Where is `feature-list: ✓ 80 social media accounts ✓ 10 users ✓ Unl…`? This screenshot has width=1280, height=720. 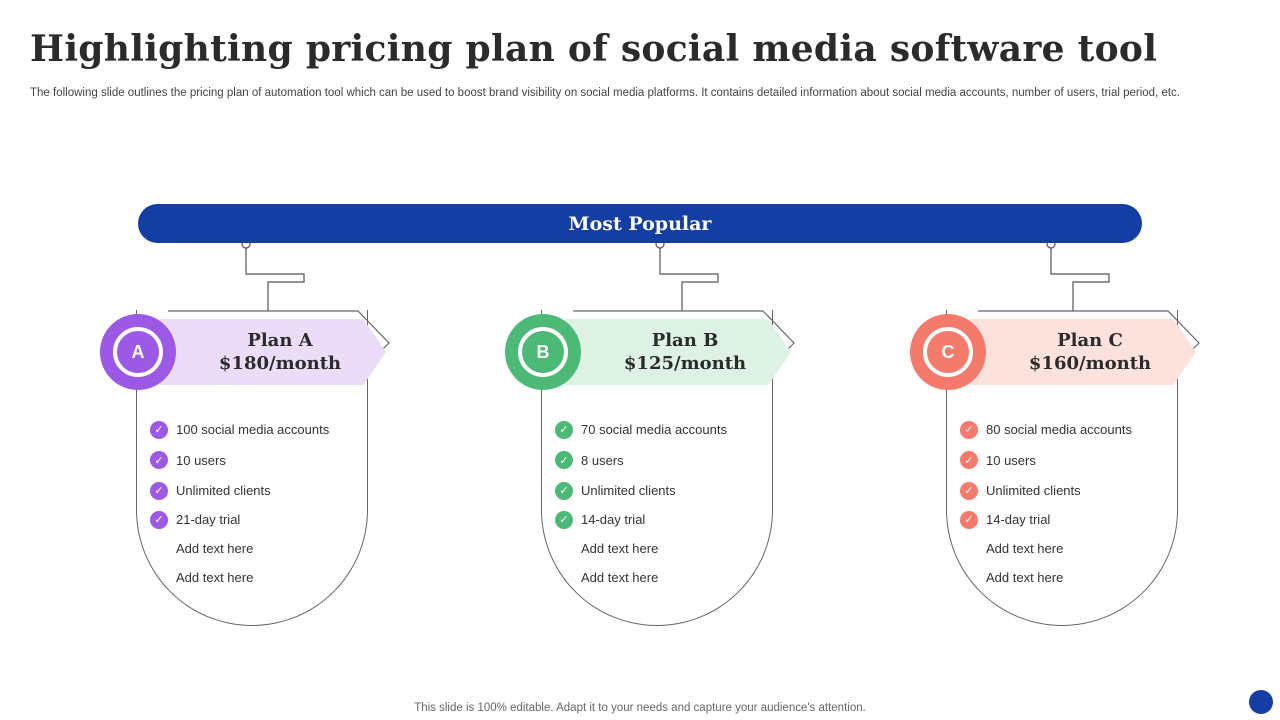
feature-list: ✓ 80 social media accounts ✓ 10 users ✓ Unl… is located at coordinates (1046, 503).